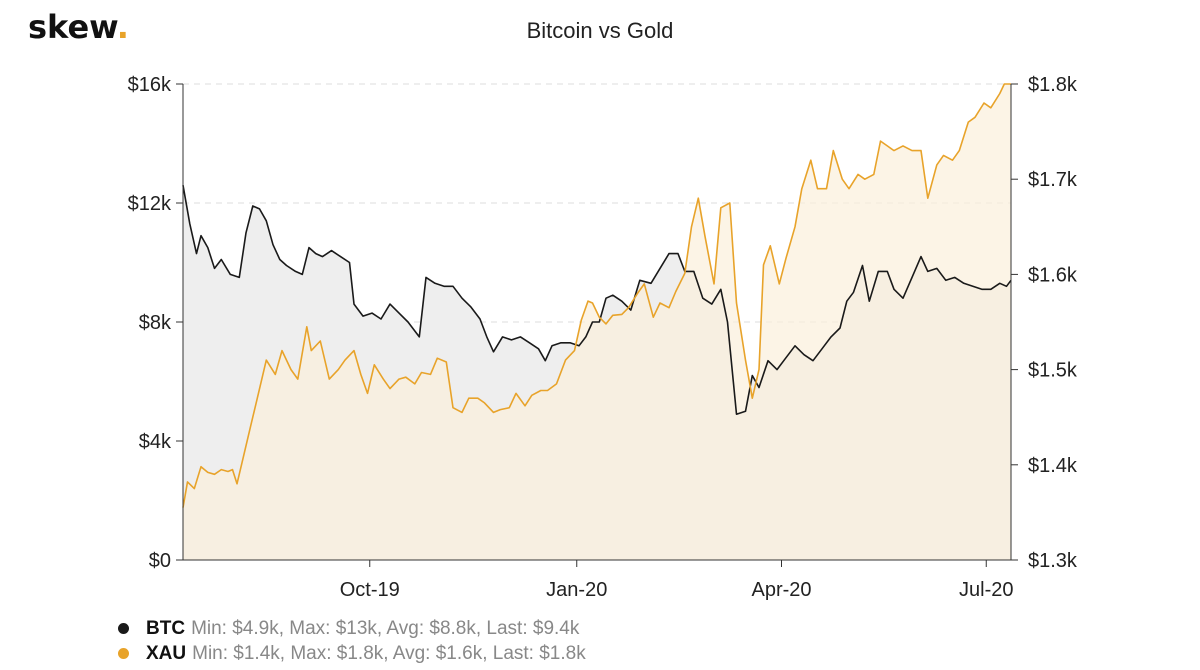 The image size is (1200, 670). I want to click on legend-series-name: XAU, so click(166, 653).